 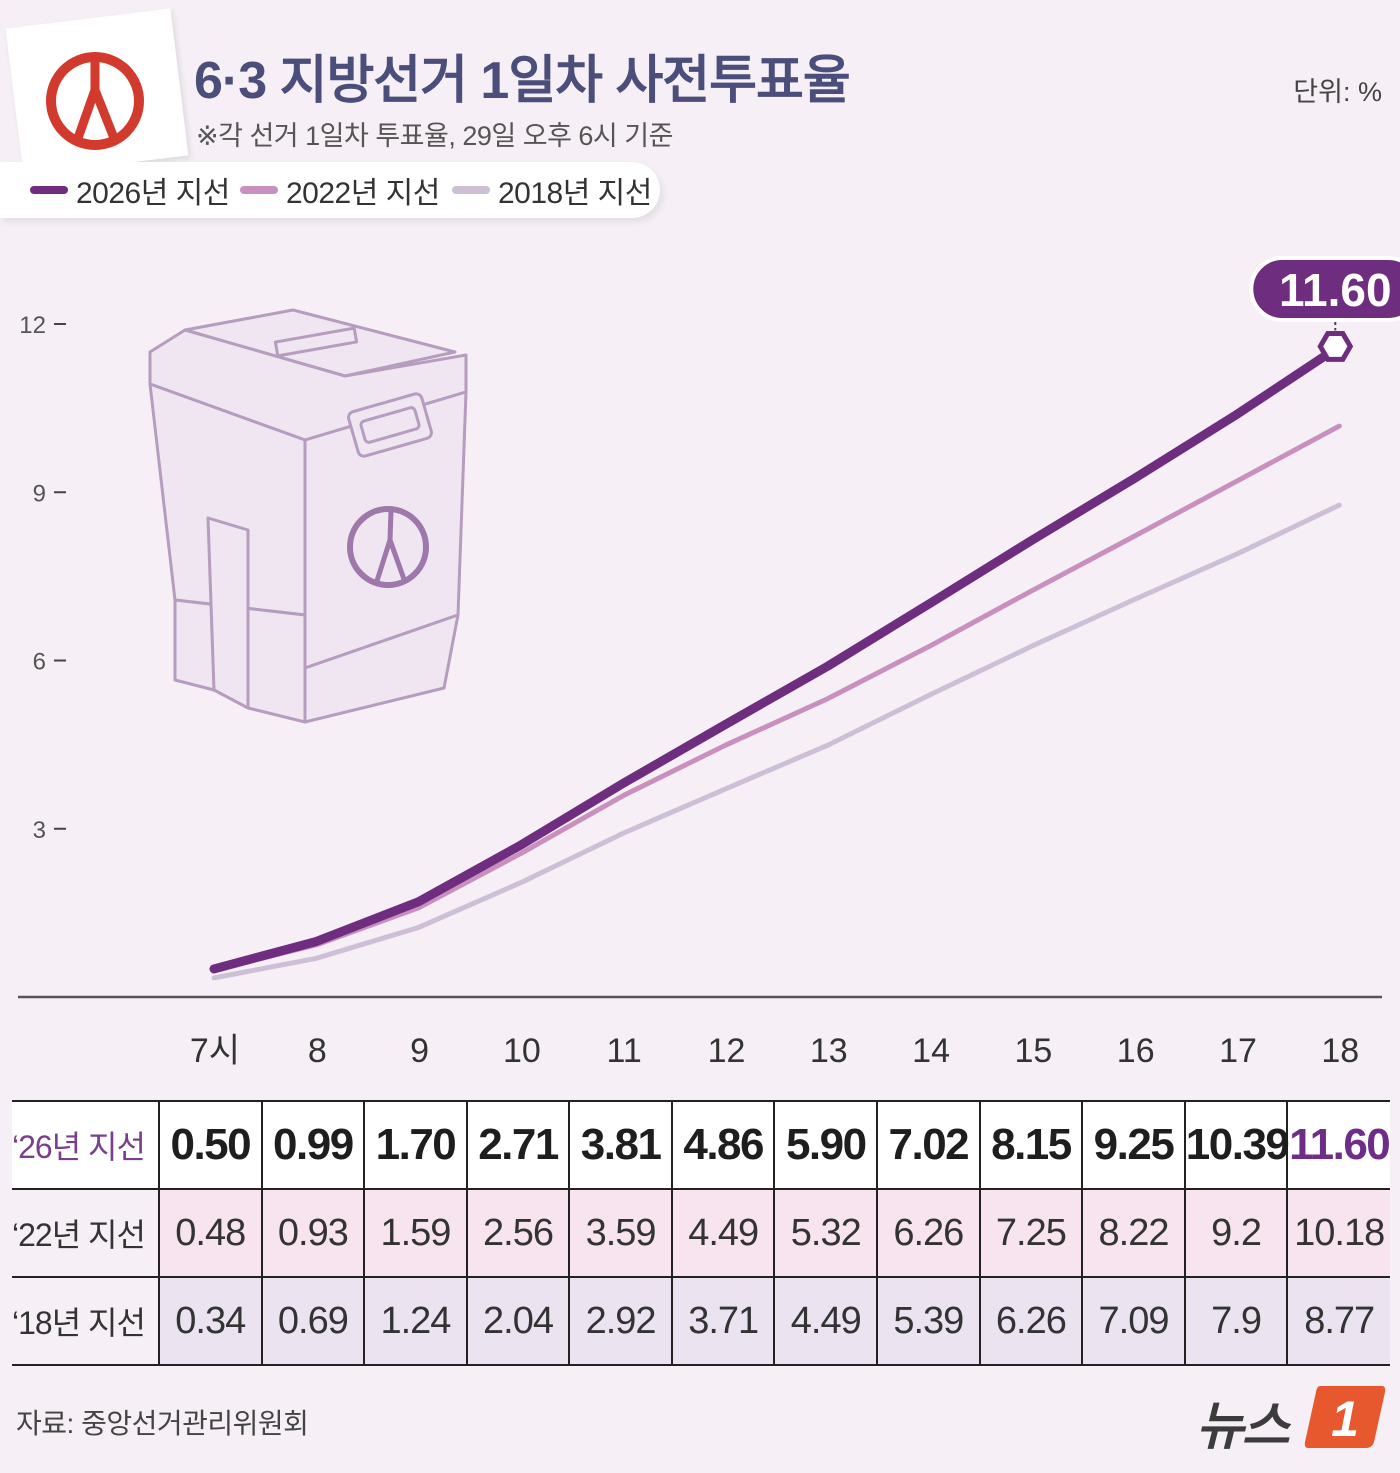 I want to click on row-label: ‘18년 지선, so click(x=79, y=1323).